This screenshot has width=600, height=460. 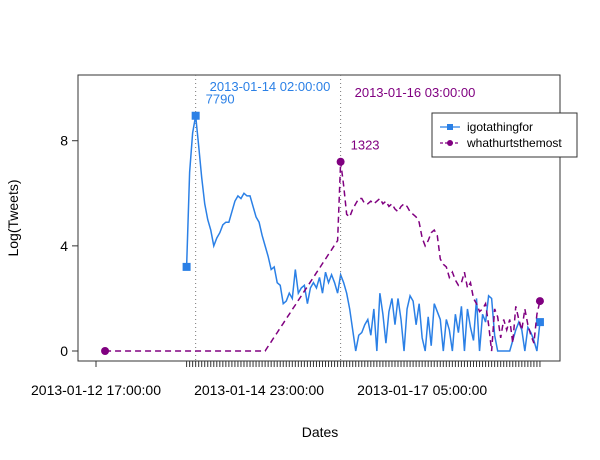 I want to click on y-tick-label: 0, so click(x=64, y=351).